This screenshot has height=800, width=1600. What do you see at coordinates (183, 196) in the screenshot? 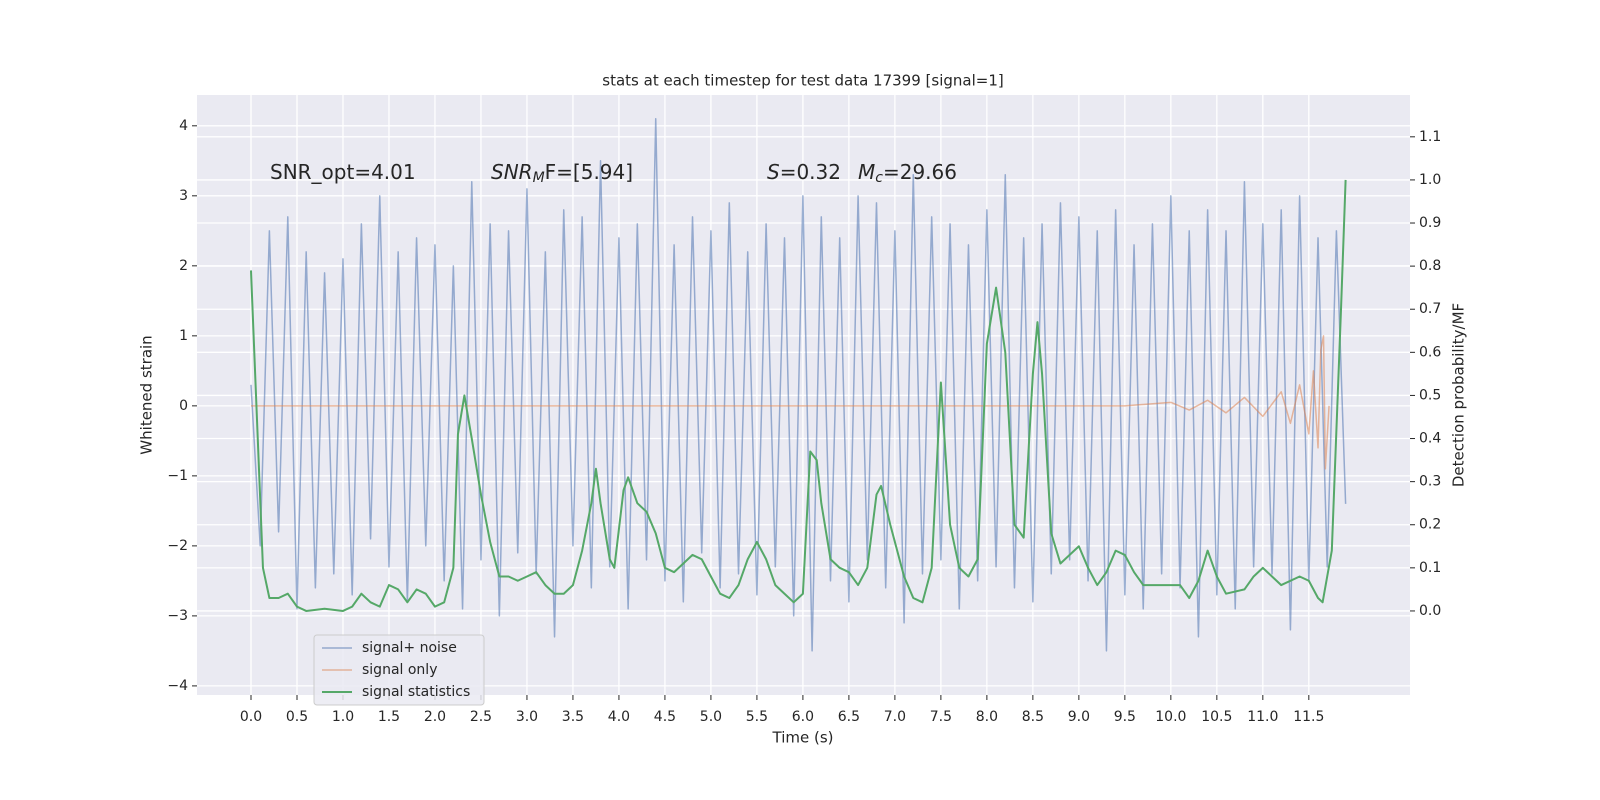
I see `y-tick-label: 3` at bounding box center [183, 196].